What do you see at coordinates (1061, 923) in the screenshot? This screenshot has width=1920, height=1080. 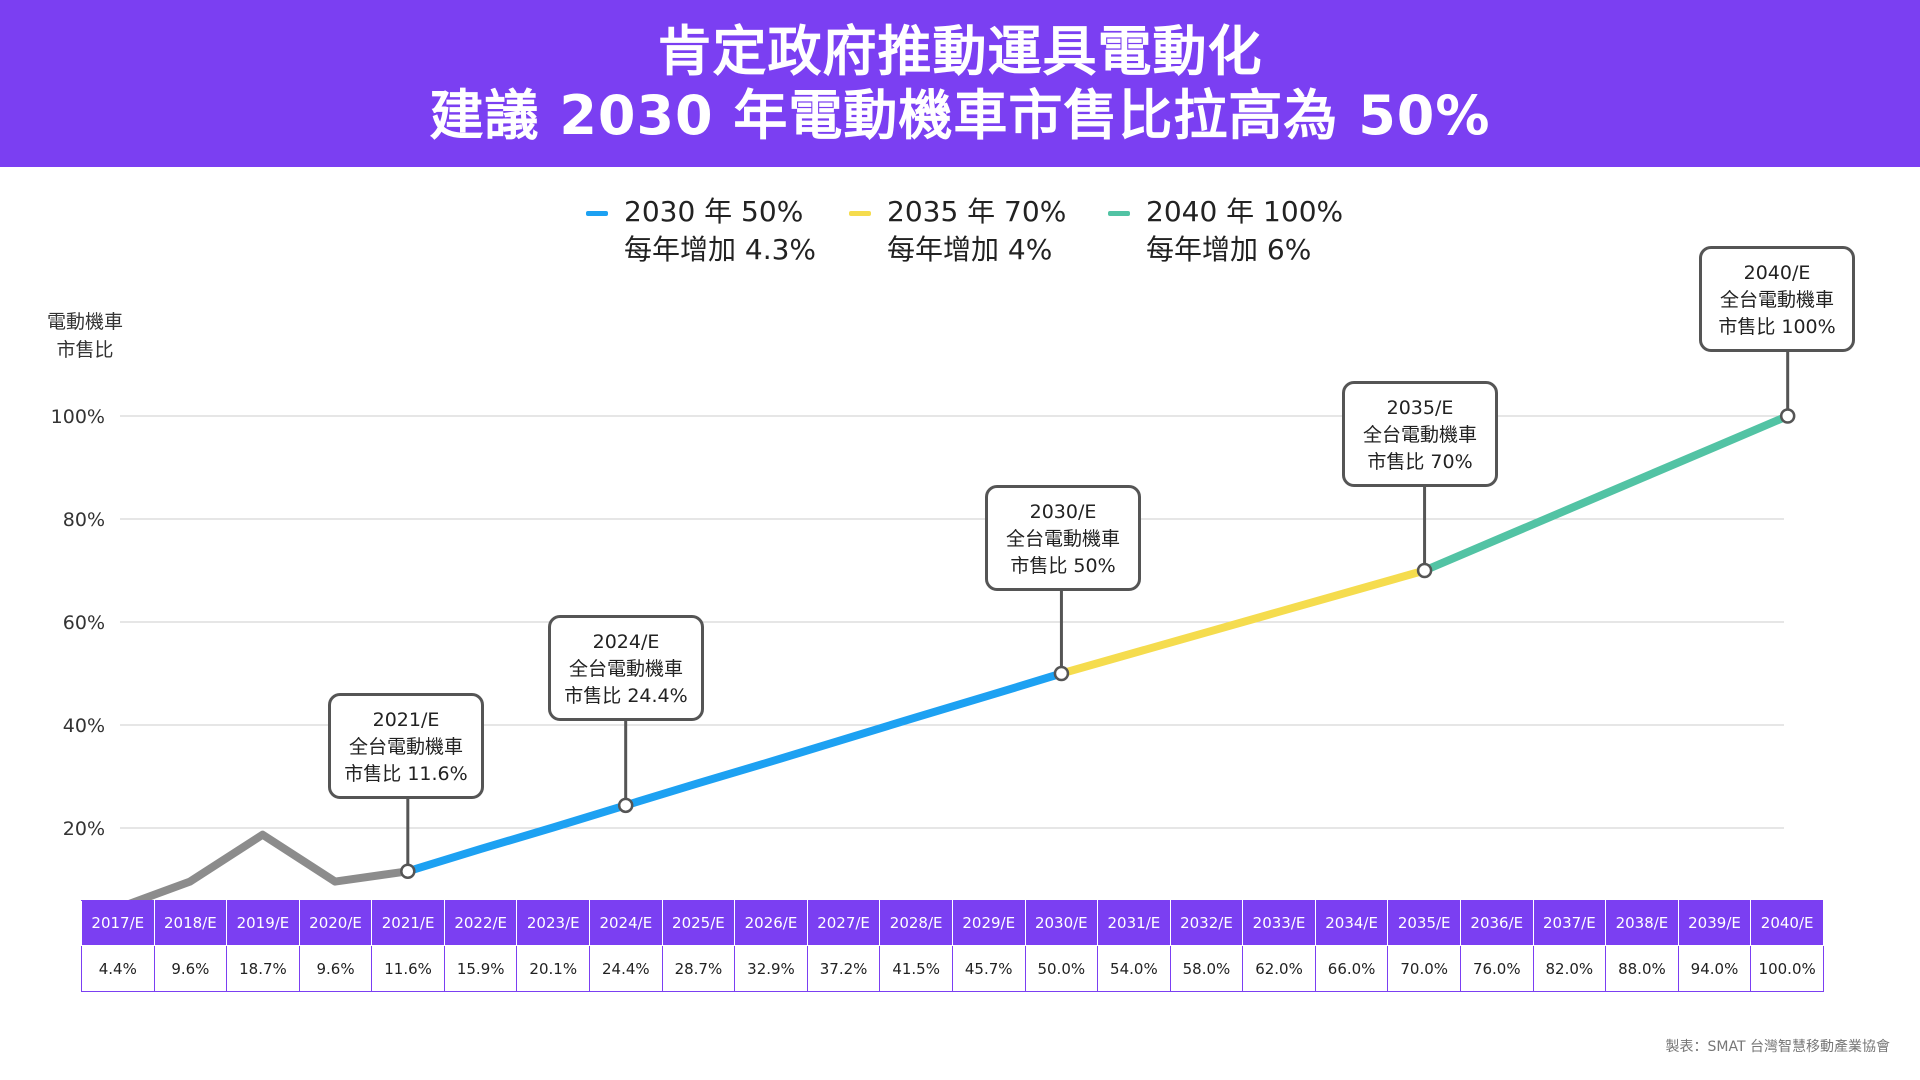 I see `table-cell-year: 2030/E` at bounding box center [1061, 923].